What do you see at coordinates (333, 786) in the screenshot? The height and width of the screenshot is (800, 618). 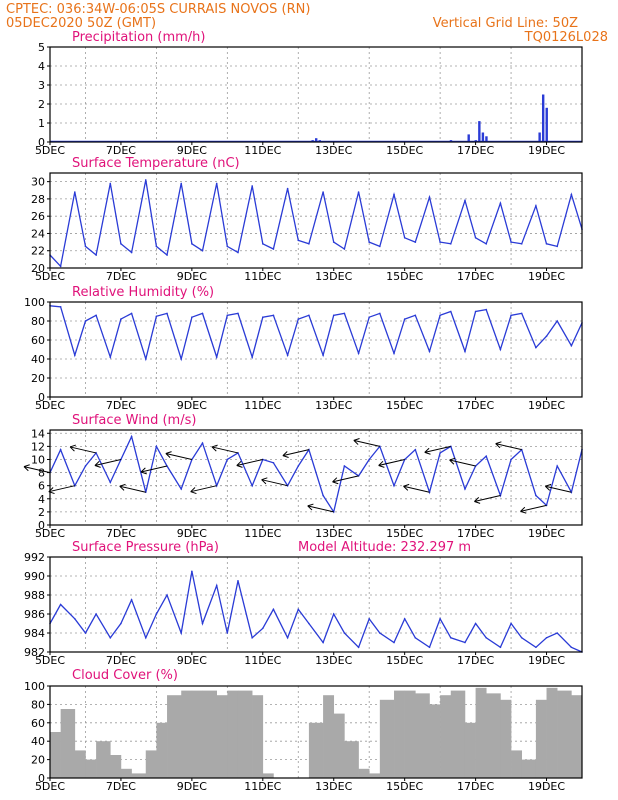 I see `x-tick-label: 13DEC` at bounding box center [333, 786].